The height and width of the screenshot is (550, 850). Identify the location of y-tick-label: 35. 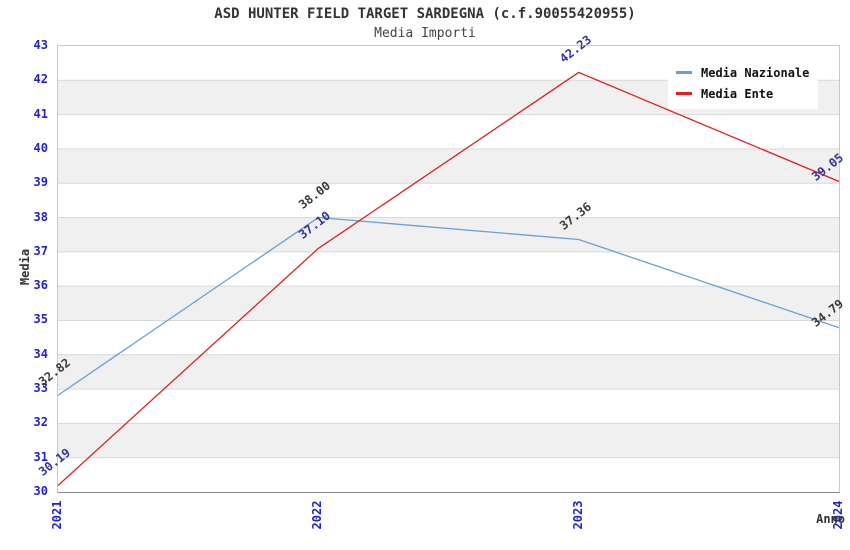
(40, 319).